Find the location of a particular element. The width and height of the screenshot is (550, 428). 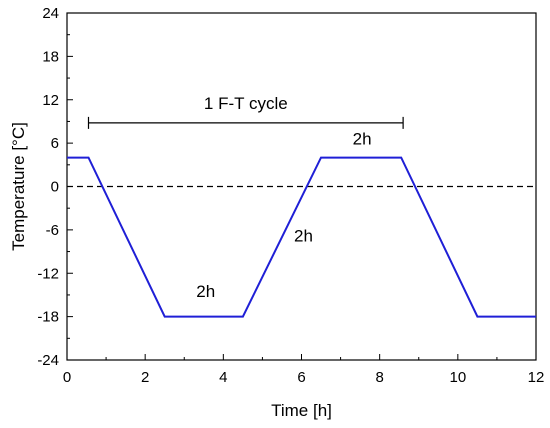

x-tick-label: 6 is located at coordinates (301, 377).